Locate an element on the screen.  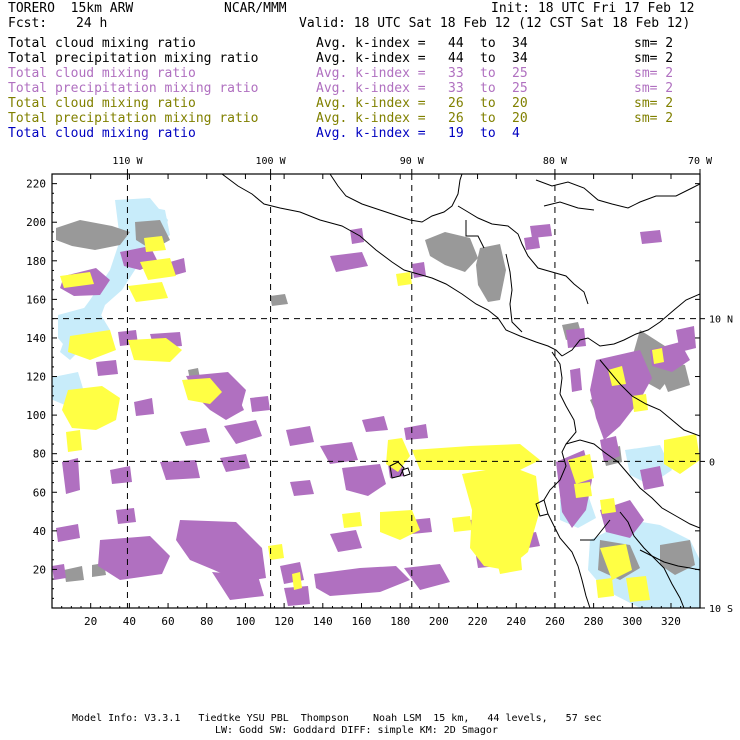
y-tick-label: 60 is located at coordinates (39, 492).